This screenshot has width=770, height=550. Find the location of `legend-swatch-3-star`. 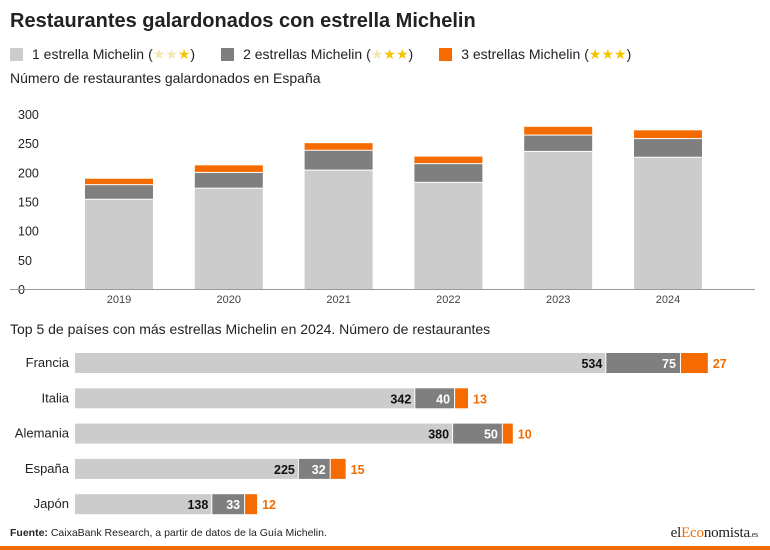

legend-swatch-3-star is located at coordinates (446, 54).